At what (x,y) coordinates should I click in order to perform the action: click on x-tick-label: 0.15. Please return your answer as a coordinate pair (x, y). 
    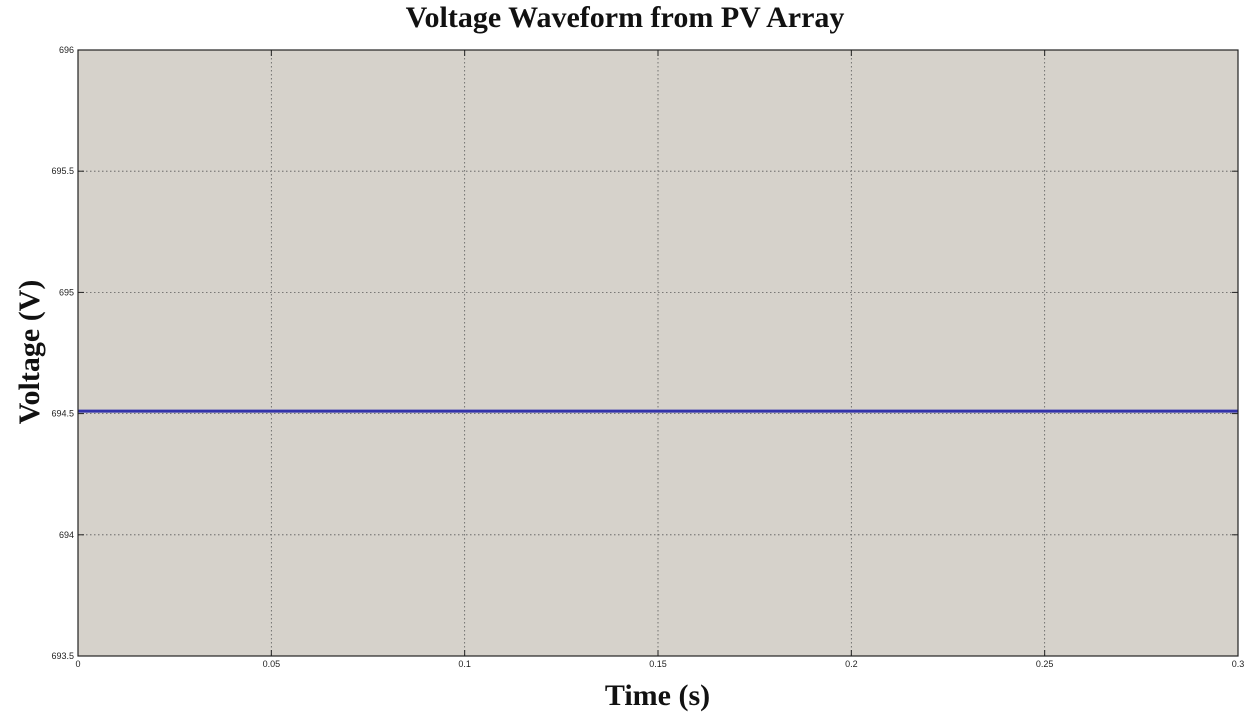
    Looking at the image, I should click on (658, 664).